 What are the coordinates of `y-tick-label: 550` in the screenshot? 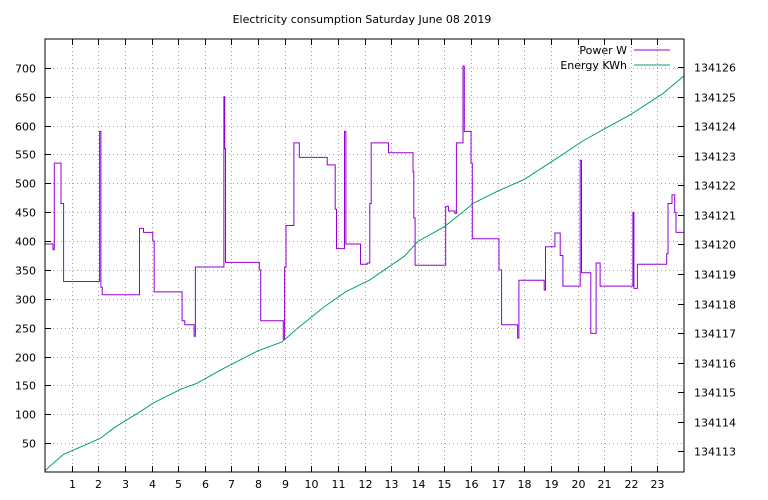 It's located at (25, 155).